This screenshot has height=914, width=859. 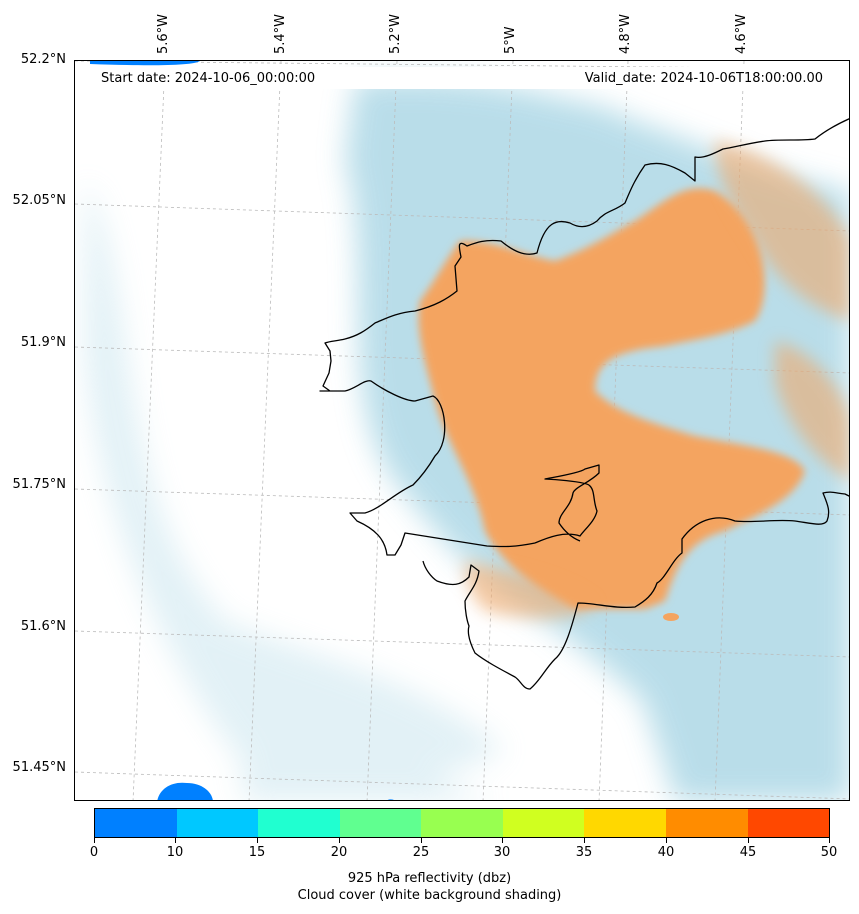 I want to click on lat-label-52.05N: 52.05°N, so click(x=39, y=200).